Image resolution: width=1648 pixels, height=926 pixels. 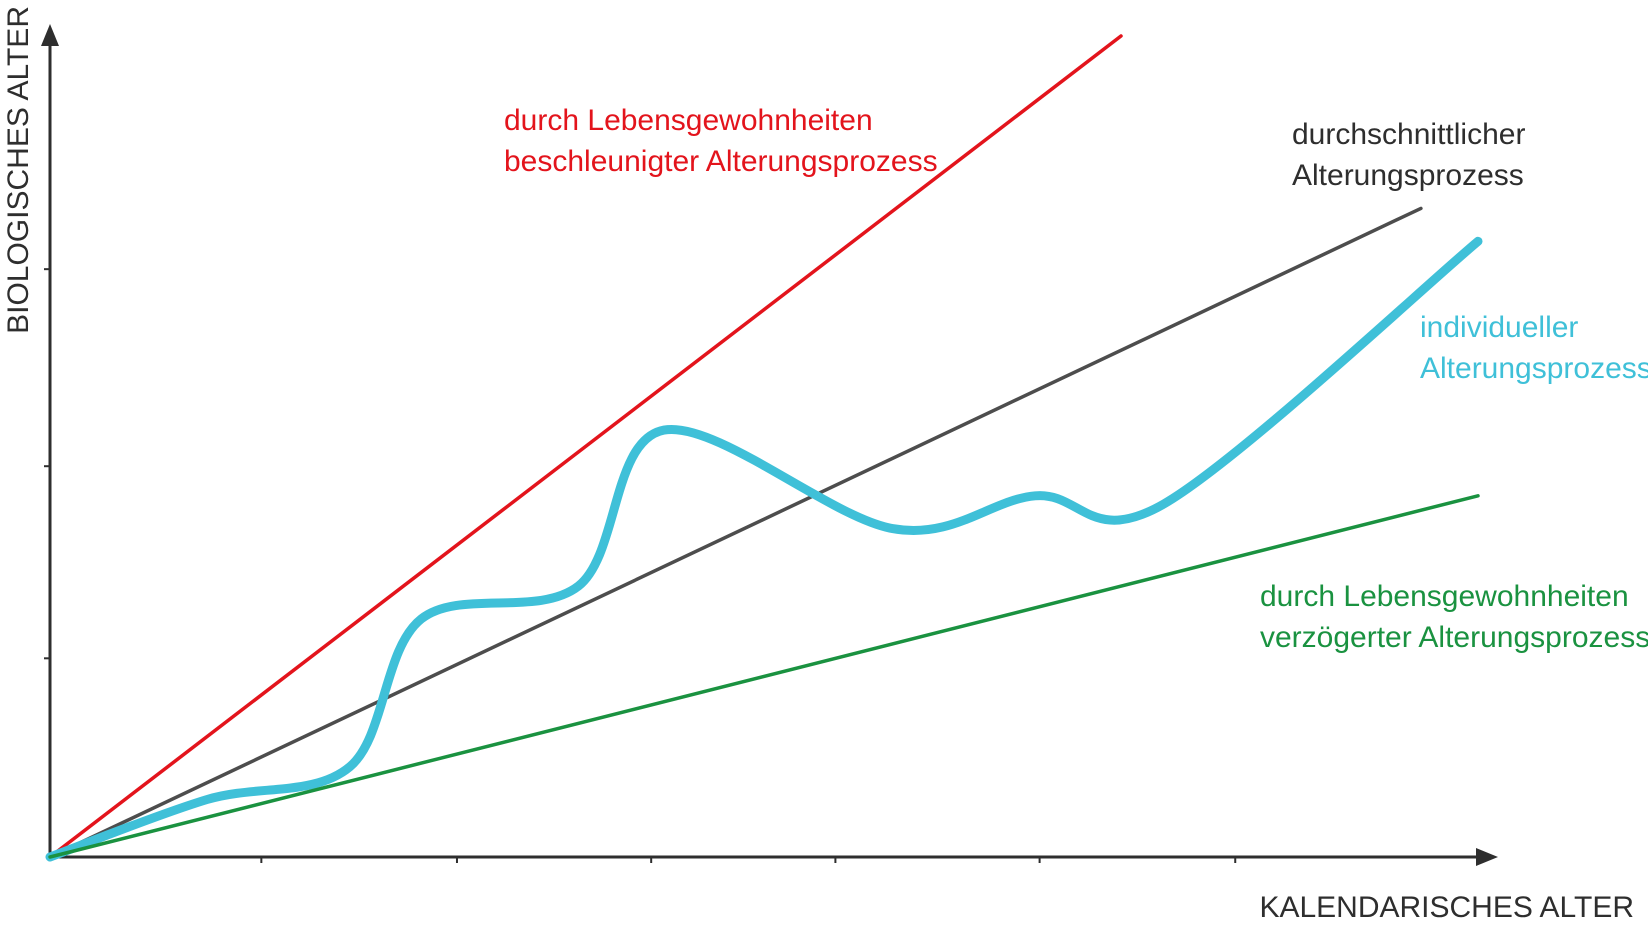 What do you see at coordinates (721, 161) in the screenshot?
I see `series-label-accelerated-line-2: beschleunigter Alterungsprozess` at bounding box center [721, 161].